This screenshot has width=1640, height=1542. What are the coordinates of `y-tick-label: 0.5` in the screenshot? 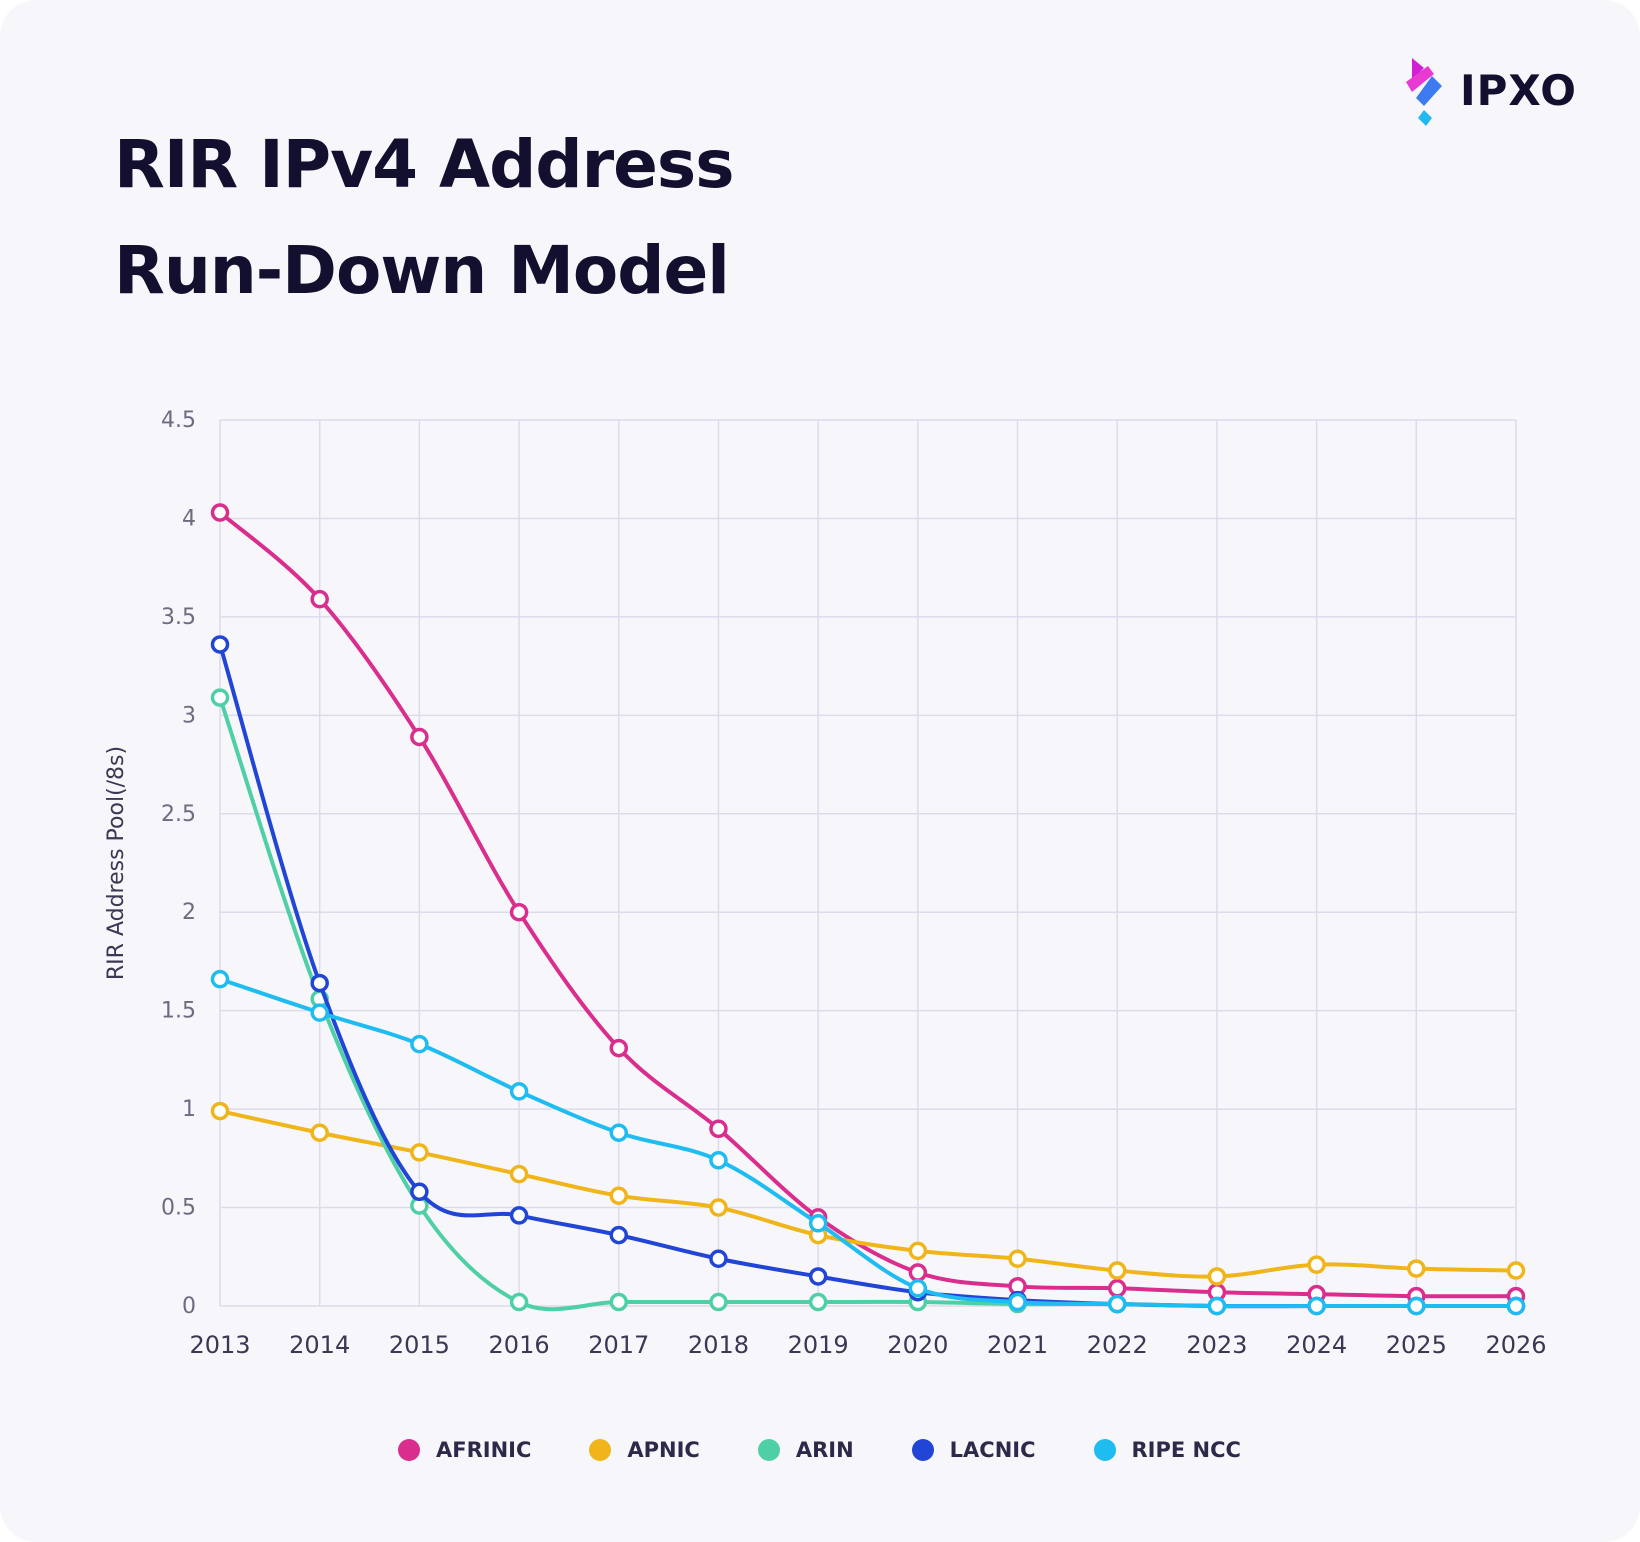 It's located at (178, 1208).